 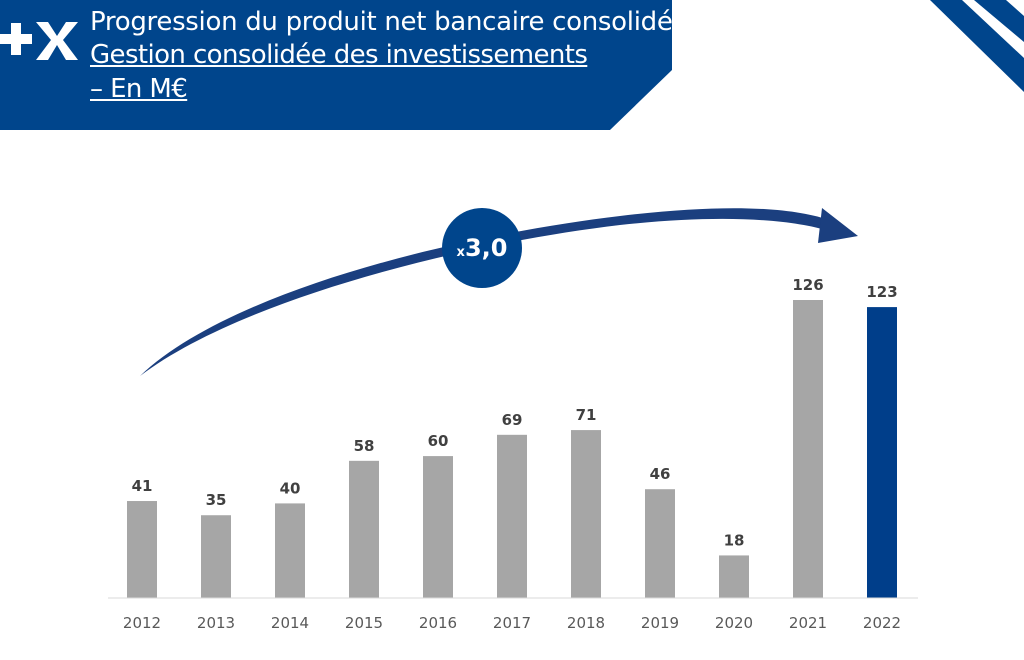 What do you see at coordinates (734, 576) in the screenshot?
I see `bar-2020` at bounding box center [734, 576].